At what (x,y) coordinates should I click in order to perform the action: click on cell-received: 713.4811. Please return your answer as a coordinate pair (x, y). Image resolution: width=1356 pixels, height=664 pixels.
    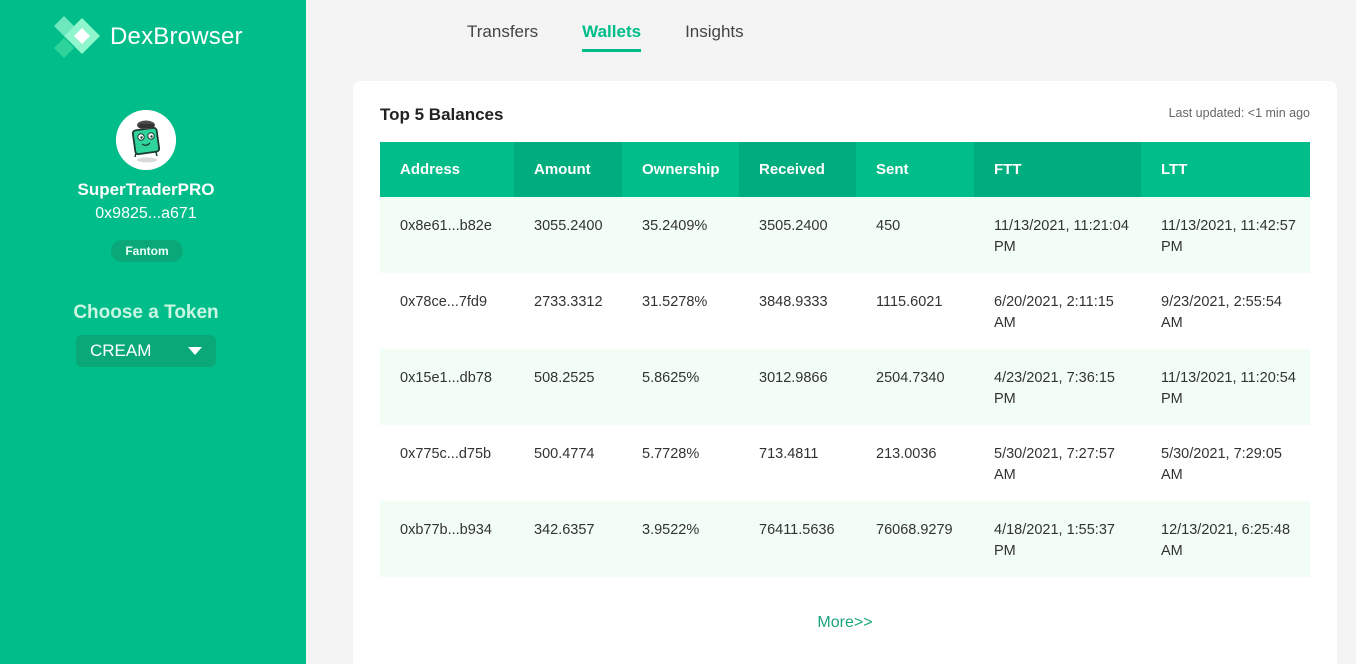
    Looking at the image, I should click on (789, 454).